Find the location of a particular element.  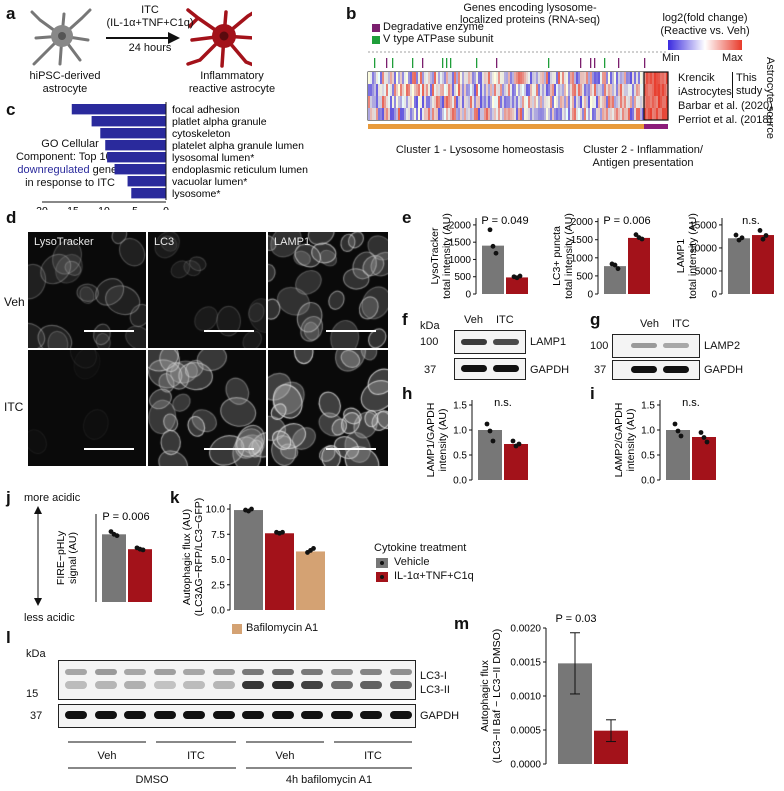

b-scale-title-2: (Reactive vs. Veh) is located at coordinates (705, 31).